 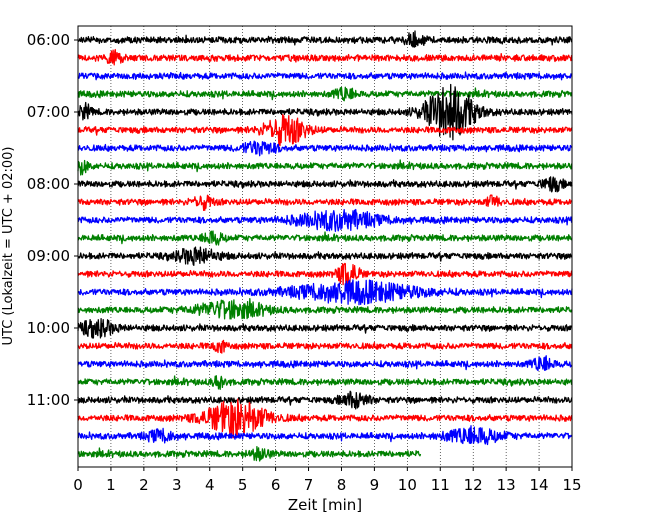 I want to click on x-axis-label: Zeit [min], so click(x=325, y=505).